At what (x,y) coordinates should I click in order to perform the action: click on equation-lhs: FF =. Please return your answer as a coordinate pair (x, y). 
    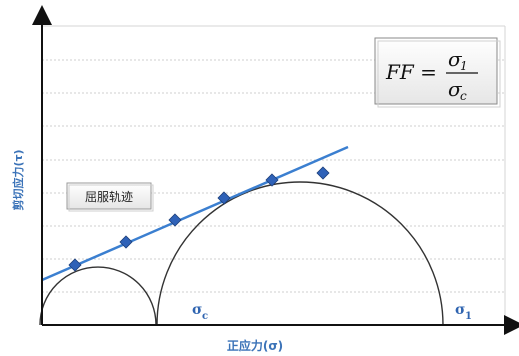
    Looking at the image, I should click on (411, 72).